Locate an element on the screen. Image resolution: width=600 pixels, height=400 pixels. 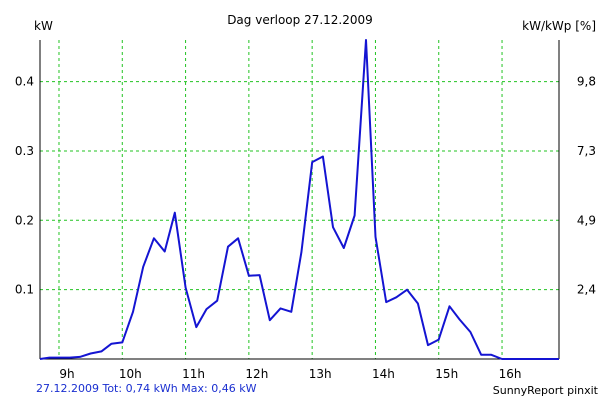
y-tick-label-right: 4,9 is located at coordinates (586, 220).